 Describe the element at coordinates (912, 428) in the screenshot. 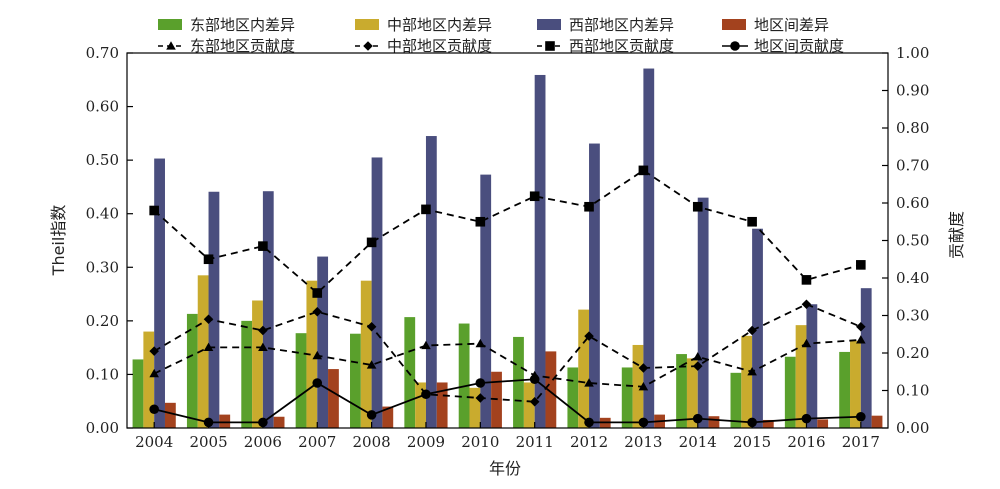

I see `y-tick-label-right: 0.00` at that location.